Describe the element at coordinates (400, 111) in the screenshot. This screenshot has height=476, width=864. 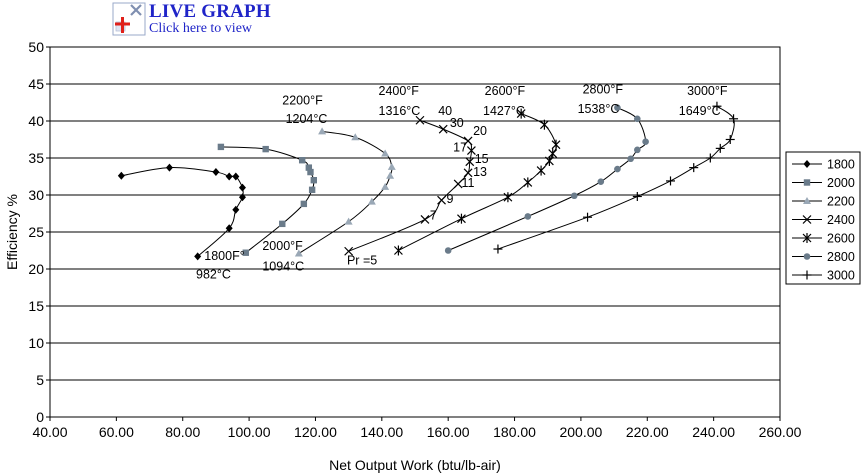
I see `annotation-label: 1316°C` at that location.